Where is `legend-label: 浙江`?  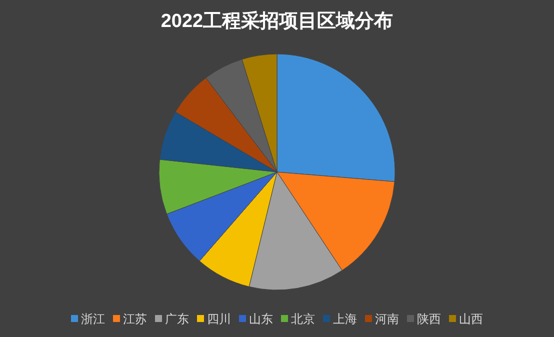
legend-label: 浙江 is located at coordinates (93, 319).